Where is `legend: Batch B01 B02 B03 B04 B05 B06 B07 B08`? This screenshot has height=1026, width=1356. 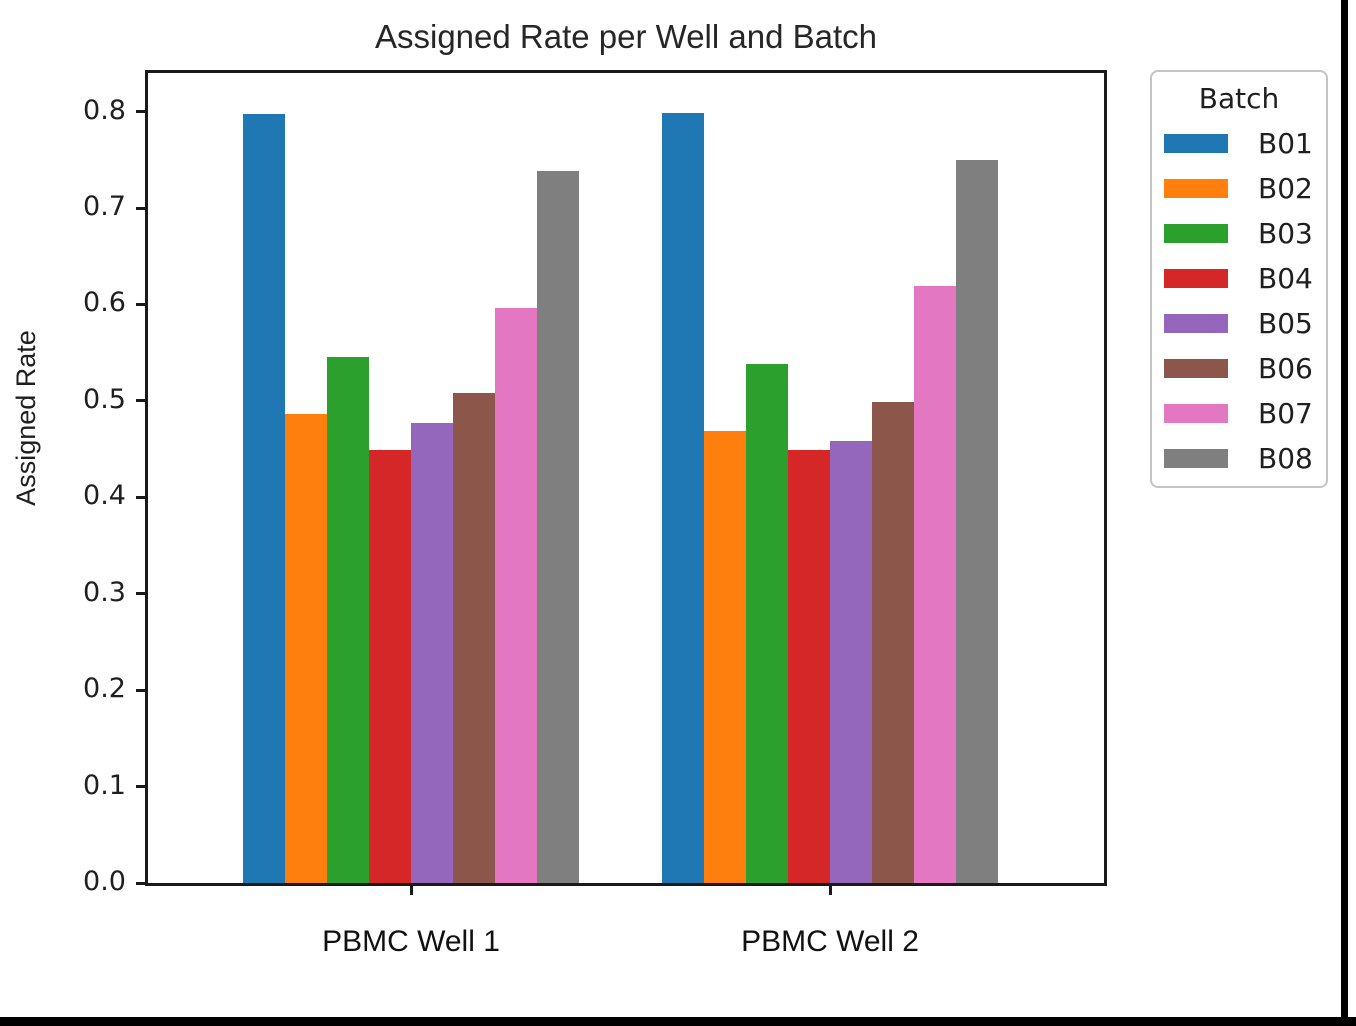
legend: Batch B01 B02 B03 B04 B05 B06 B07 B08 is located at coordinates (1239, 279).